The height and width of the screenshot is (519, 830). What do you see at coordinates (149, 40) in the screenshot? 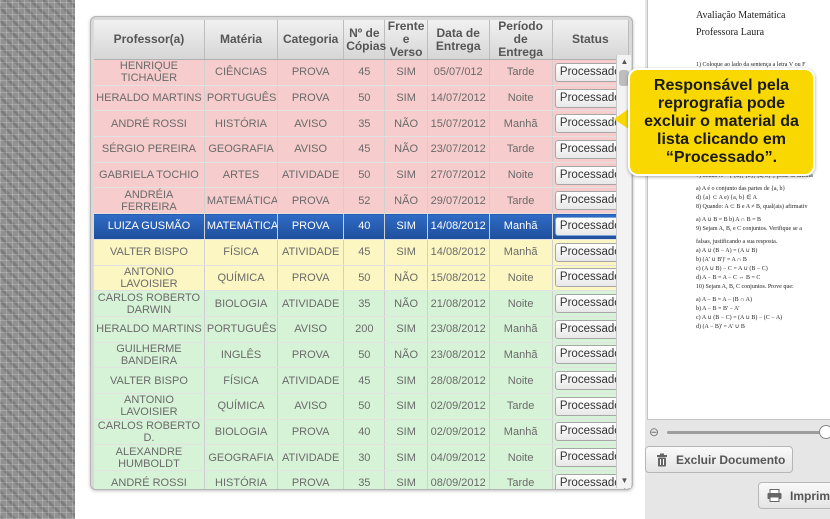
I see `header-professor: Professor(a)` at bounding box center [149, 40].